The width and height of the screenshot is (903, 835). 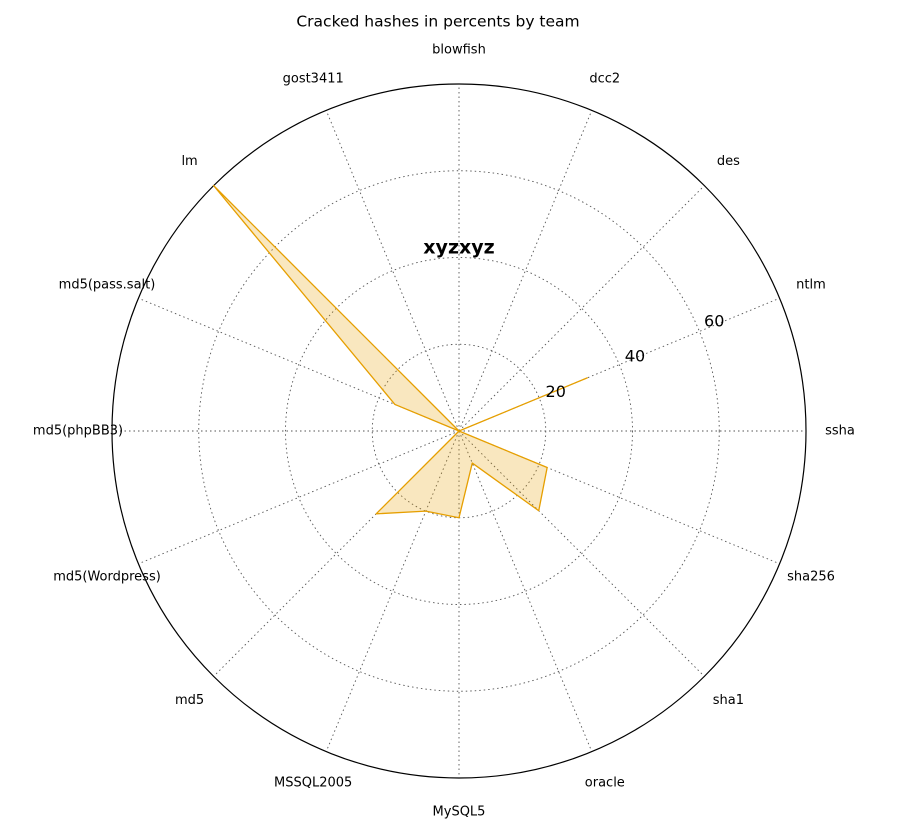 I want to click on category-label: lm, so click(x=189, y=161).